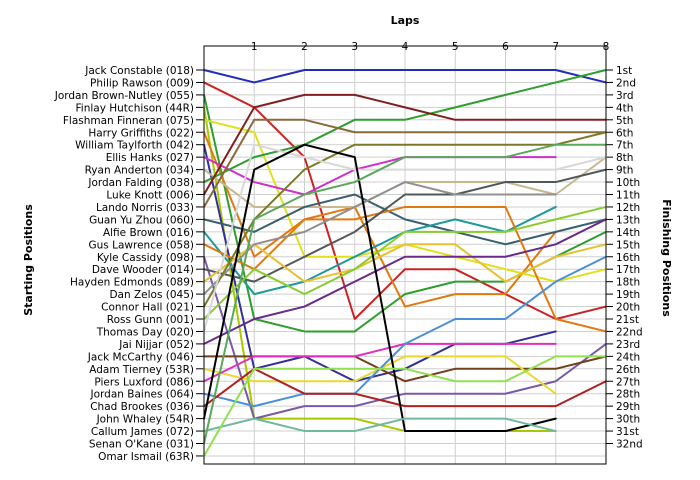  Describe the element at coordinates (145, 208) in the screenshot. I see `starting-position-label: Lando Norris (033)` at that location.